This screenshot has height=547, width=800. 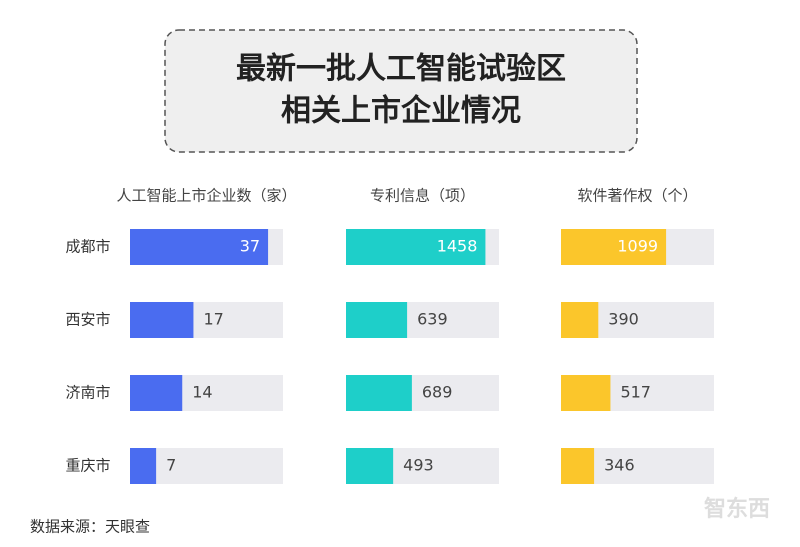 What do you see at coordinates (87, 247) in the screenshot?
I see `category-label: 成都市` at bounding box center [87, 247].